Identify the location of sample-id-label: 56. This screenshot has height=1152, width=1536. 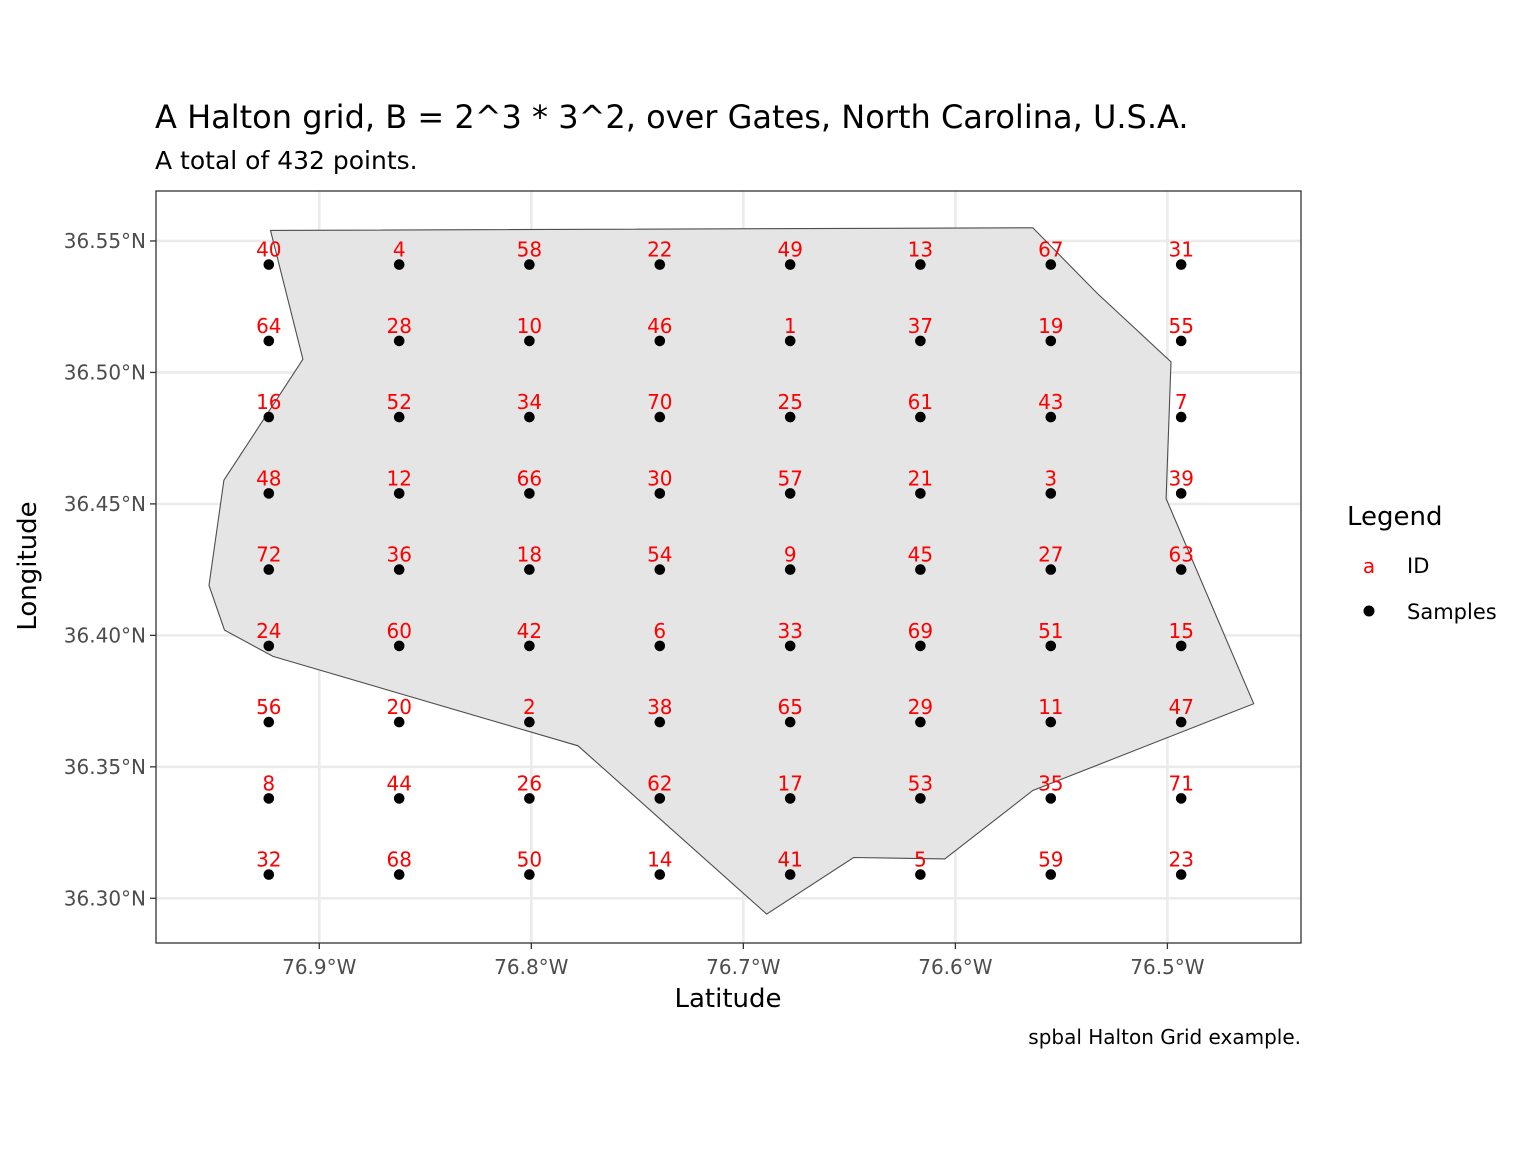
(268, 707).